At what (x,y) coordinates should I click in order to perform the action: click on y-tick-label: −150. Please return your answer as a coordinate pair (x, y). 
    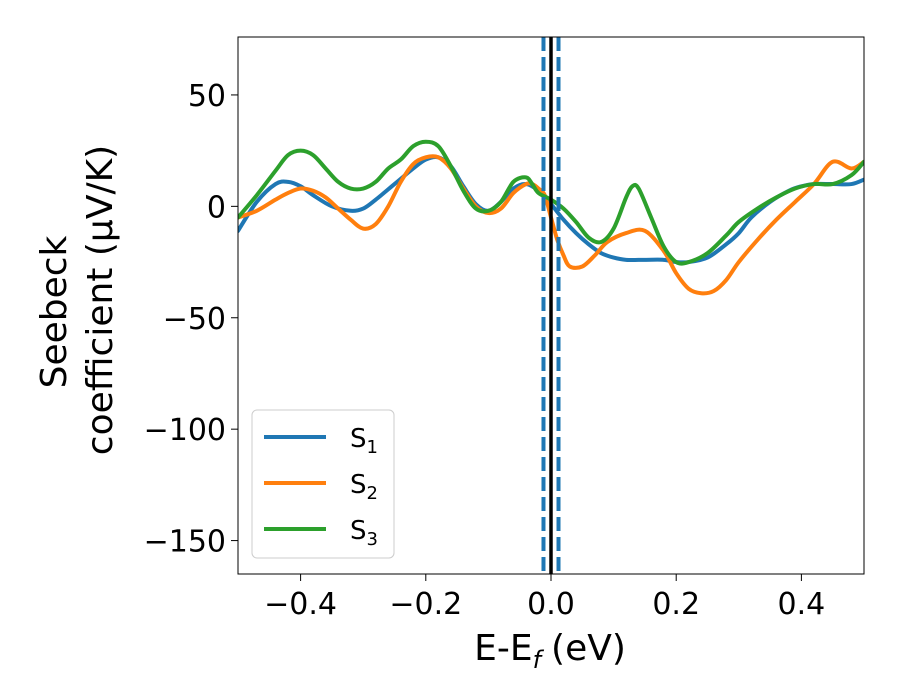
    Looking at the image, I should click on (185, 542).